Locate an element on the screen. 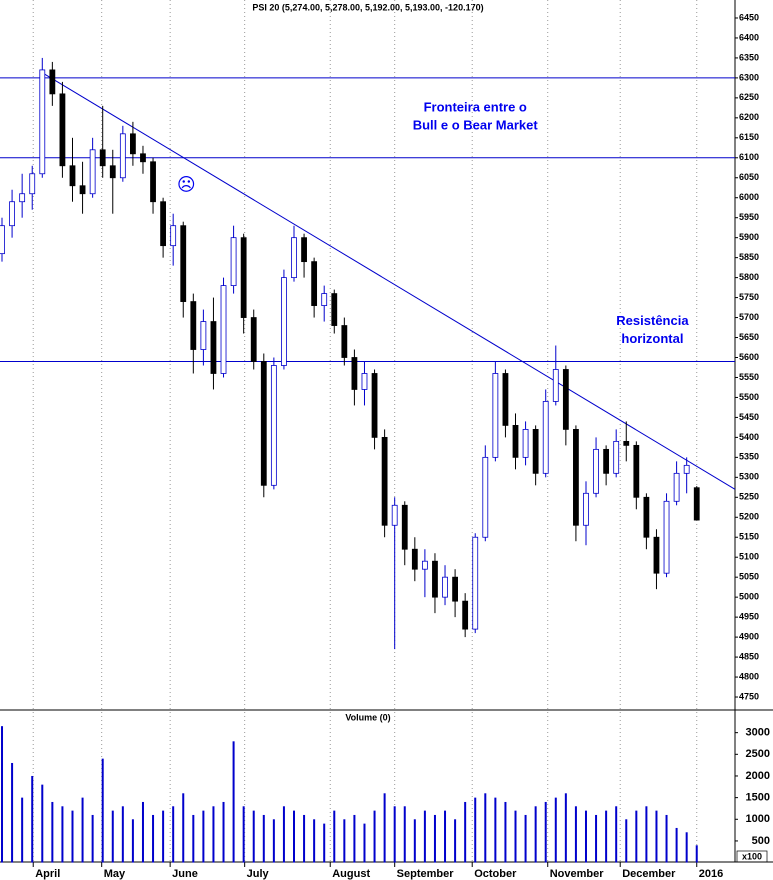  x-tick-label: 2016 is located at coordinates (711, 874).